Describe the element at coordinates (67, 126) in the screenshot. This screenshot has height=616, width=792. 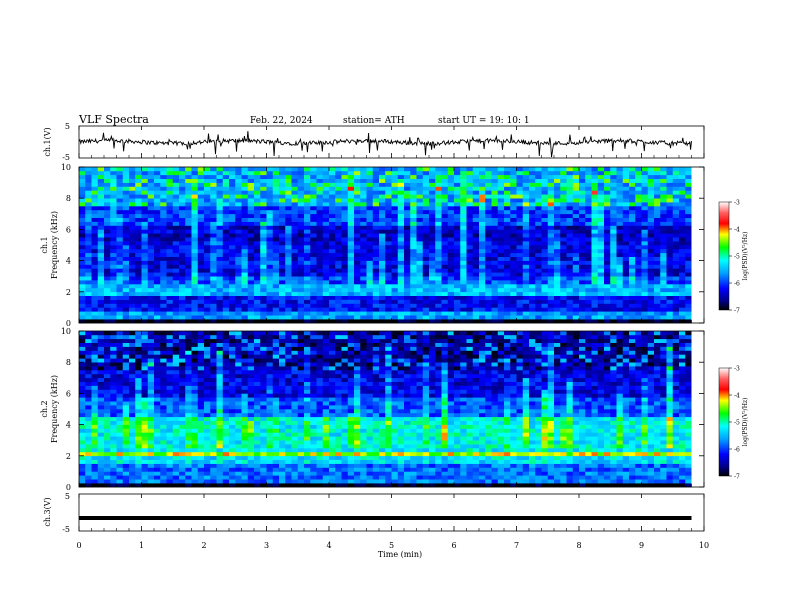
I see `ch1-ytick-top: 5` at that location.